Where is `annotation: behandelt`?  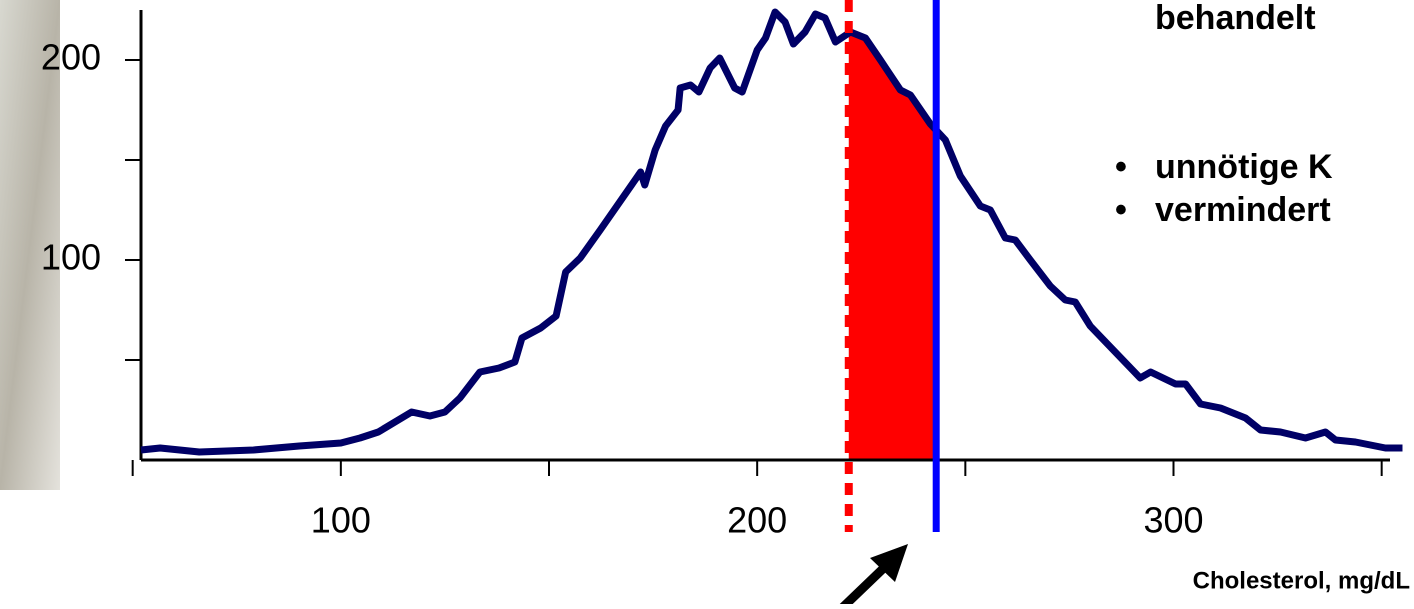
annotation: behandelt is located at coordinates (1235, 18).